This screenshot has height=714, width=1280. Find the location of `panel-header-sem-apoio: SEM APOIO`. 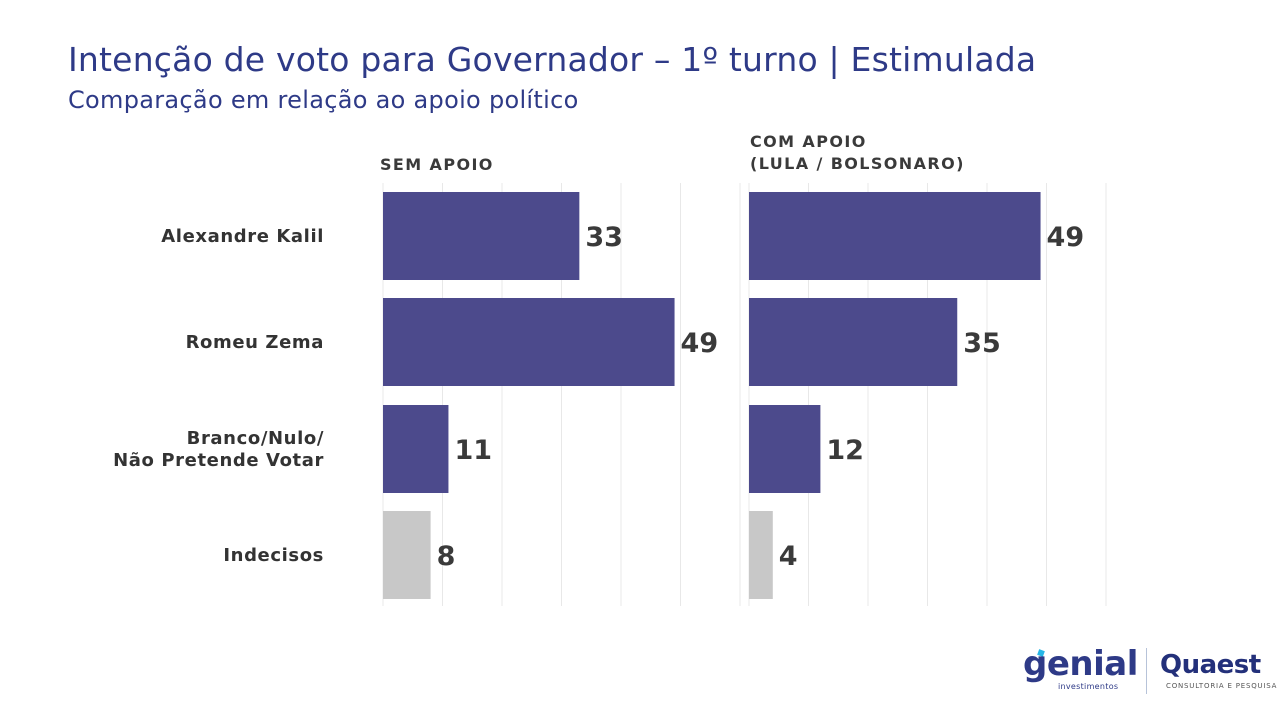

panel-header-sem-apoio: SEM APOIO is located at coordinates (437, 164).